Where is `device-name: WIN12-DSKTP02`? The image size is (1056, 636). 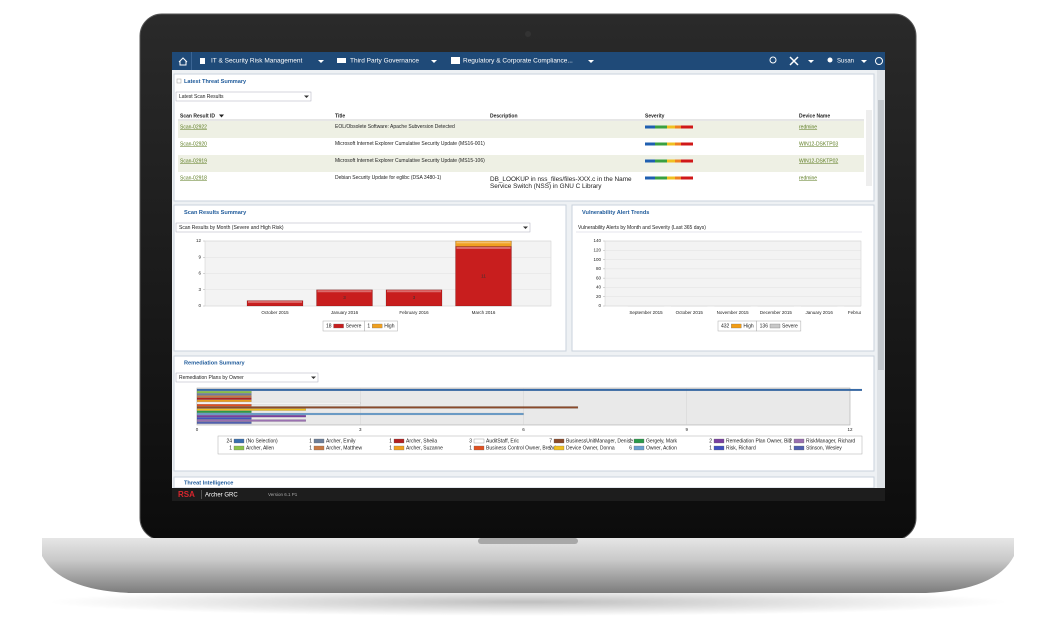 device-name: WIN12-DSKTP02 is located at coordinates (818, 161).